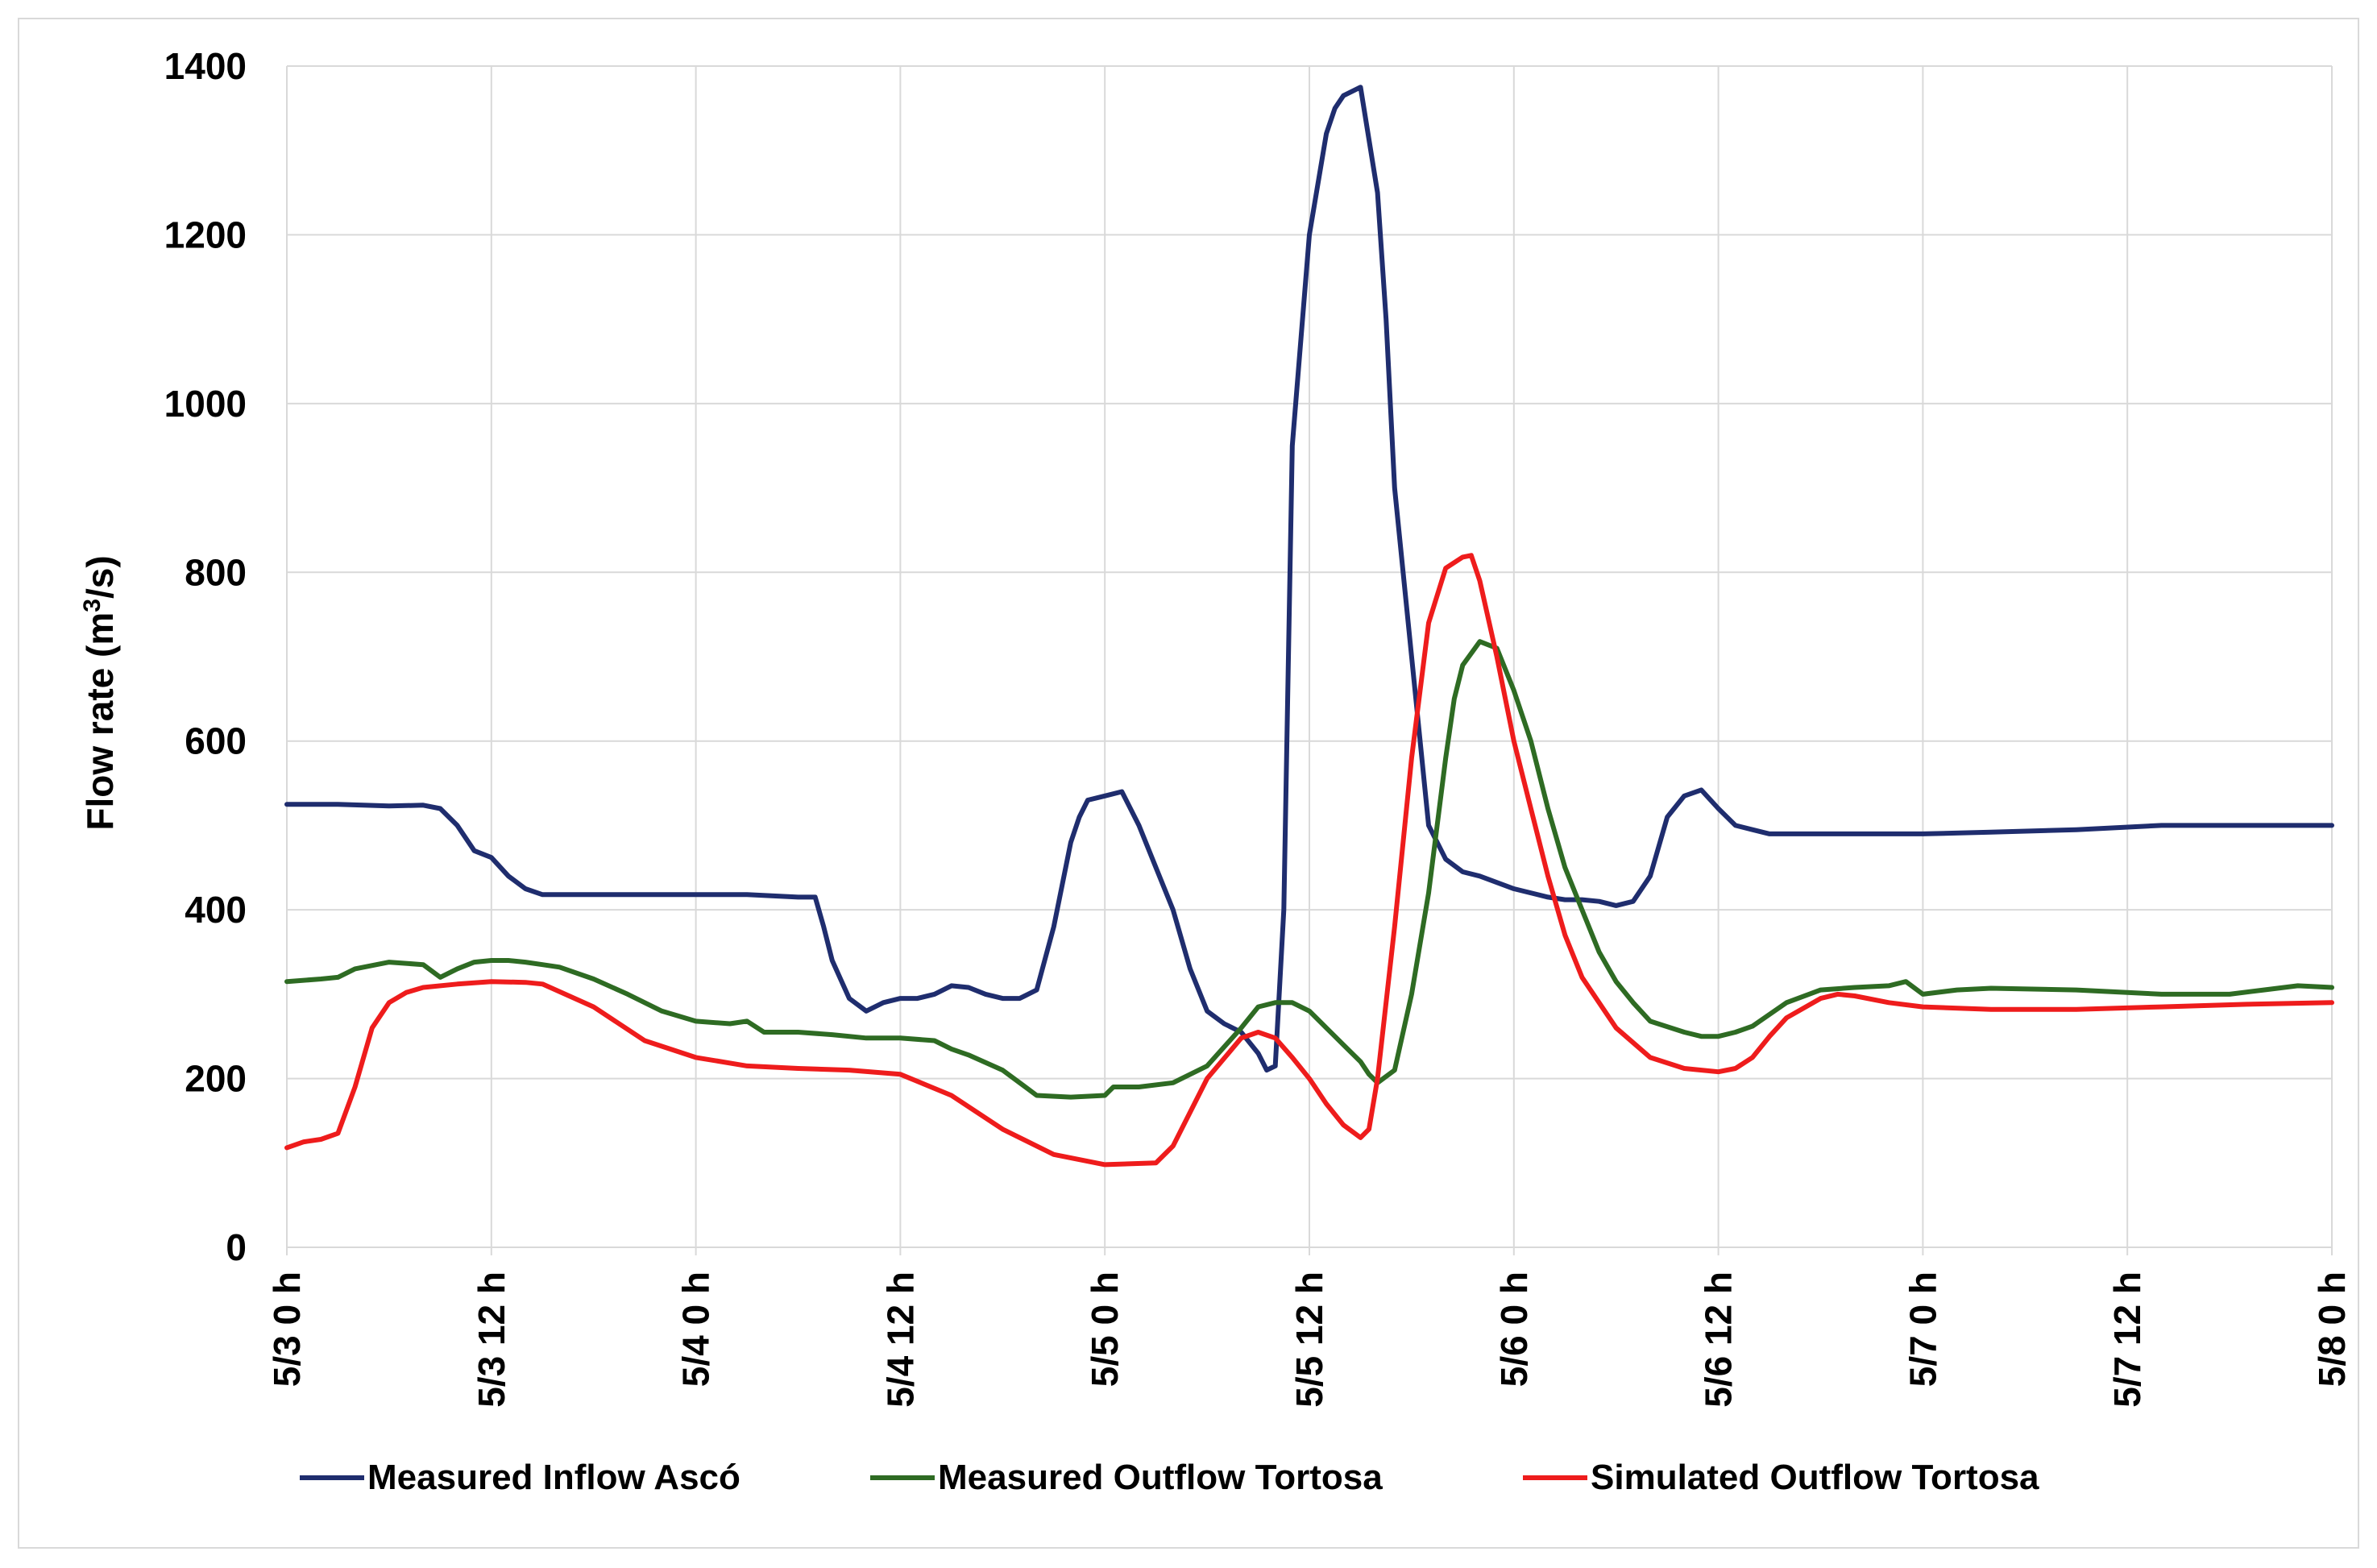 The width and height of the screenshot is (2377, 1568). Describe the element at coordinates (100, 692) in the screenshot. I see `y-axis-label: Flow rate (m3/s)` at that location.